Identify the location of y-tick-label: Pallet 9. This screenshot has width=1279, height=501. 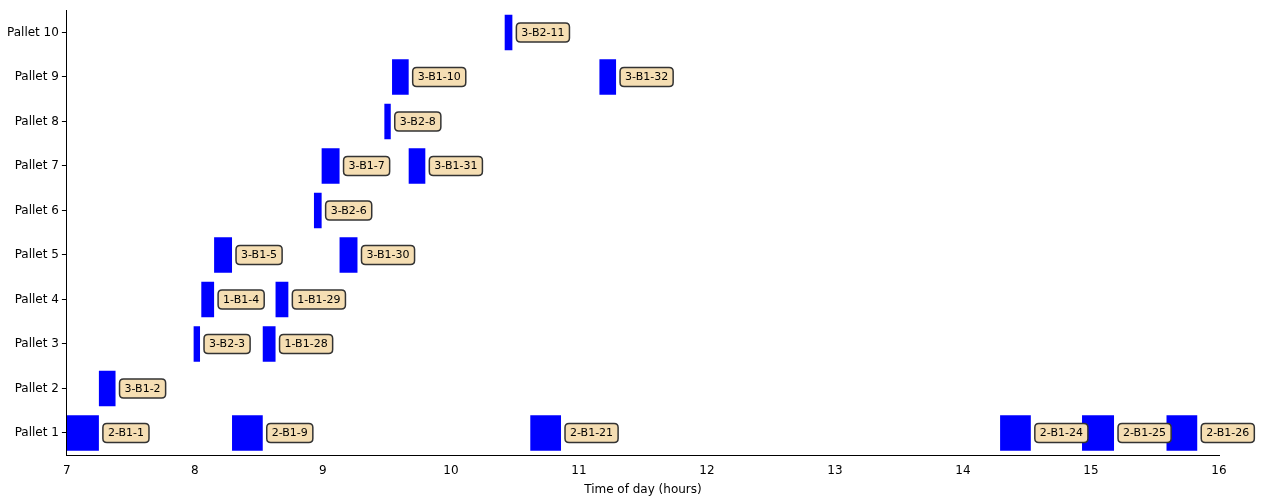
(36, 76).